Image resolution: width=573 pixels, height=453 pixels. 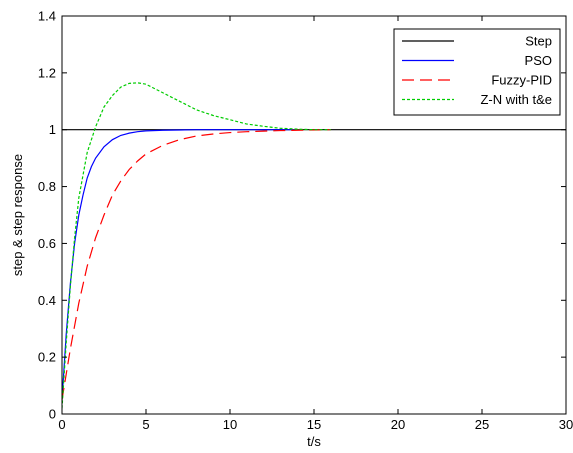 What do you see at coordinates (538, 41) in the screenshot?
I see `legend-label: Step` at bounding box center [538, 41].